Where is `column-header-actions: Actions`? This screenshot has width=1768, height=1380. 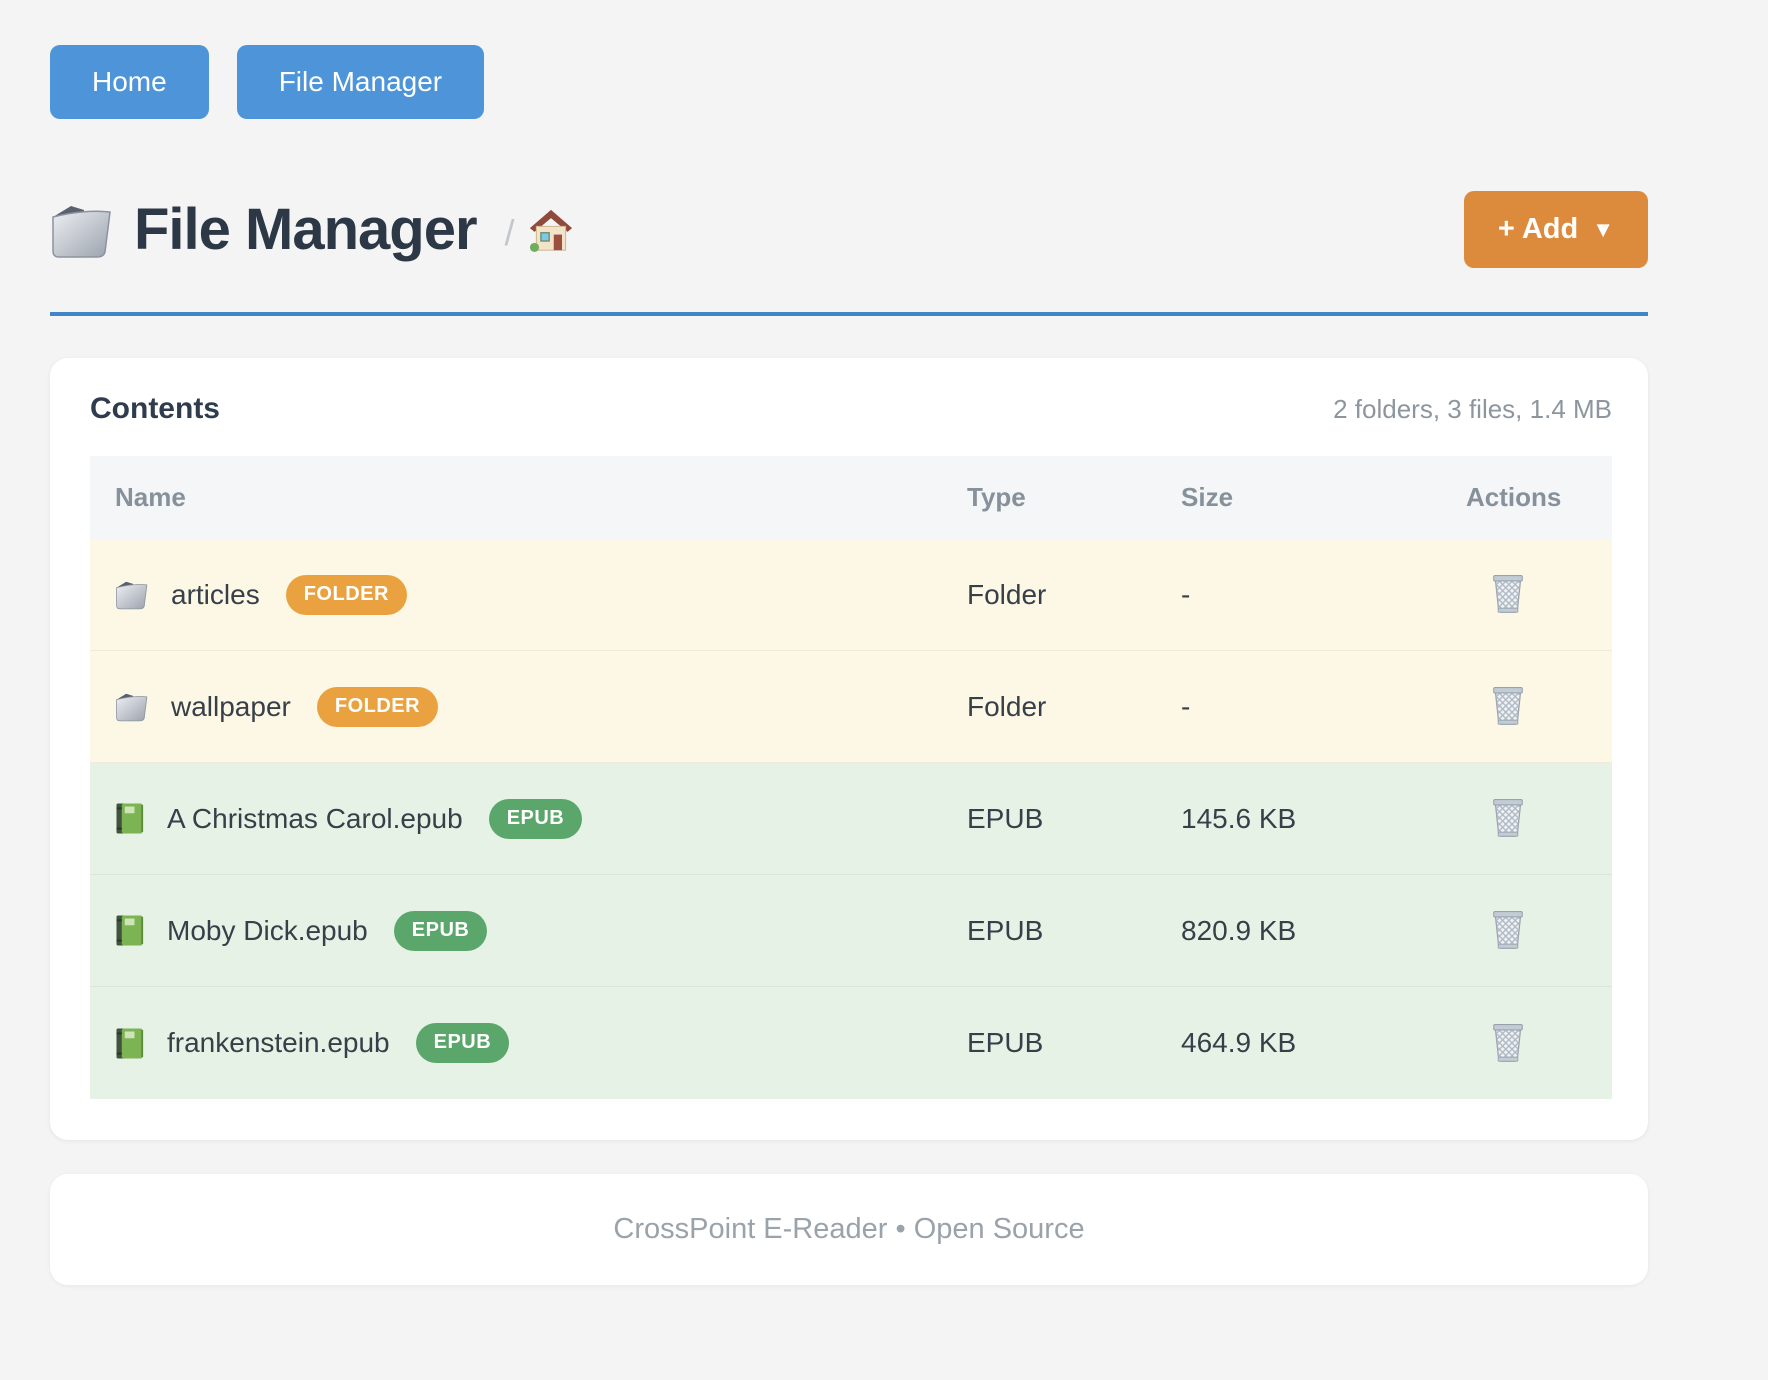 column-header-actions: Actions is located at coordinates (1514, 497).